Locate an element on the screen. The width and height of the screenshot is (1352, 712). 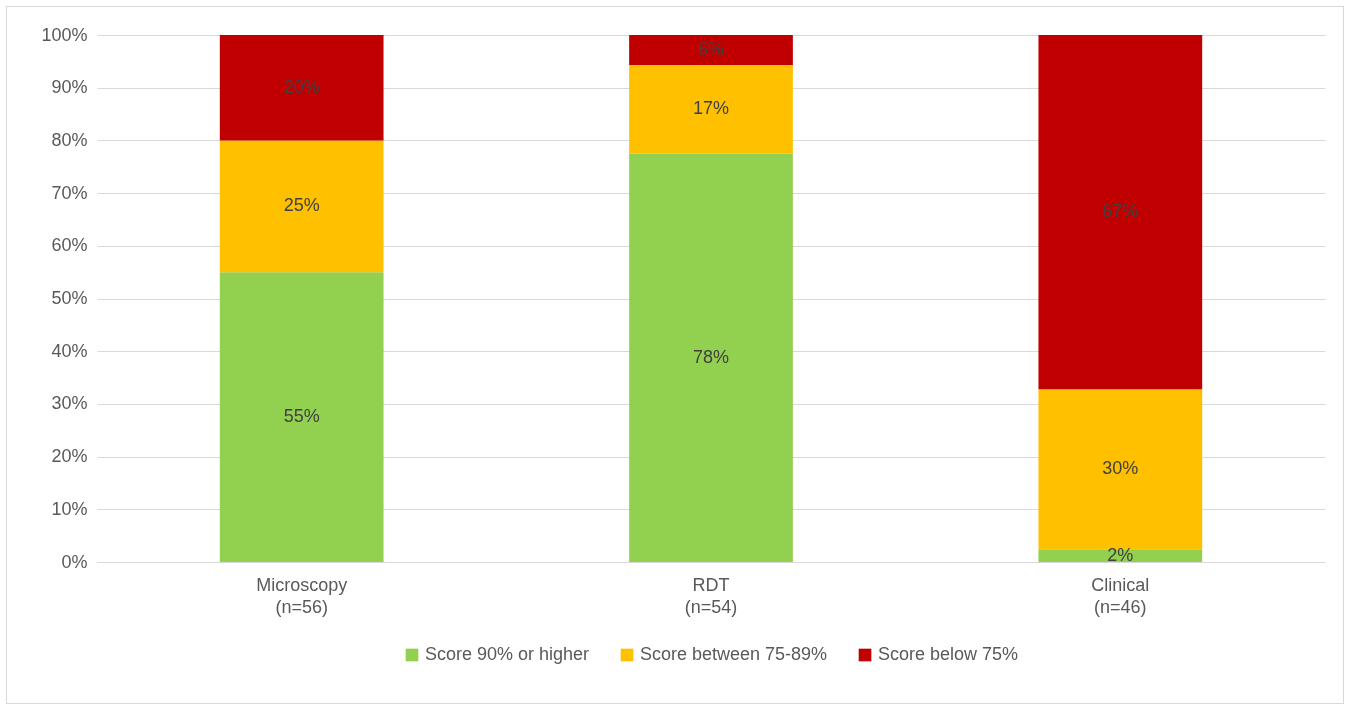
data-label: 30% is located at coordinates (1120, 468).